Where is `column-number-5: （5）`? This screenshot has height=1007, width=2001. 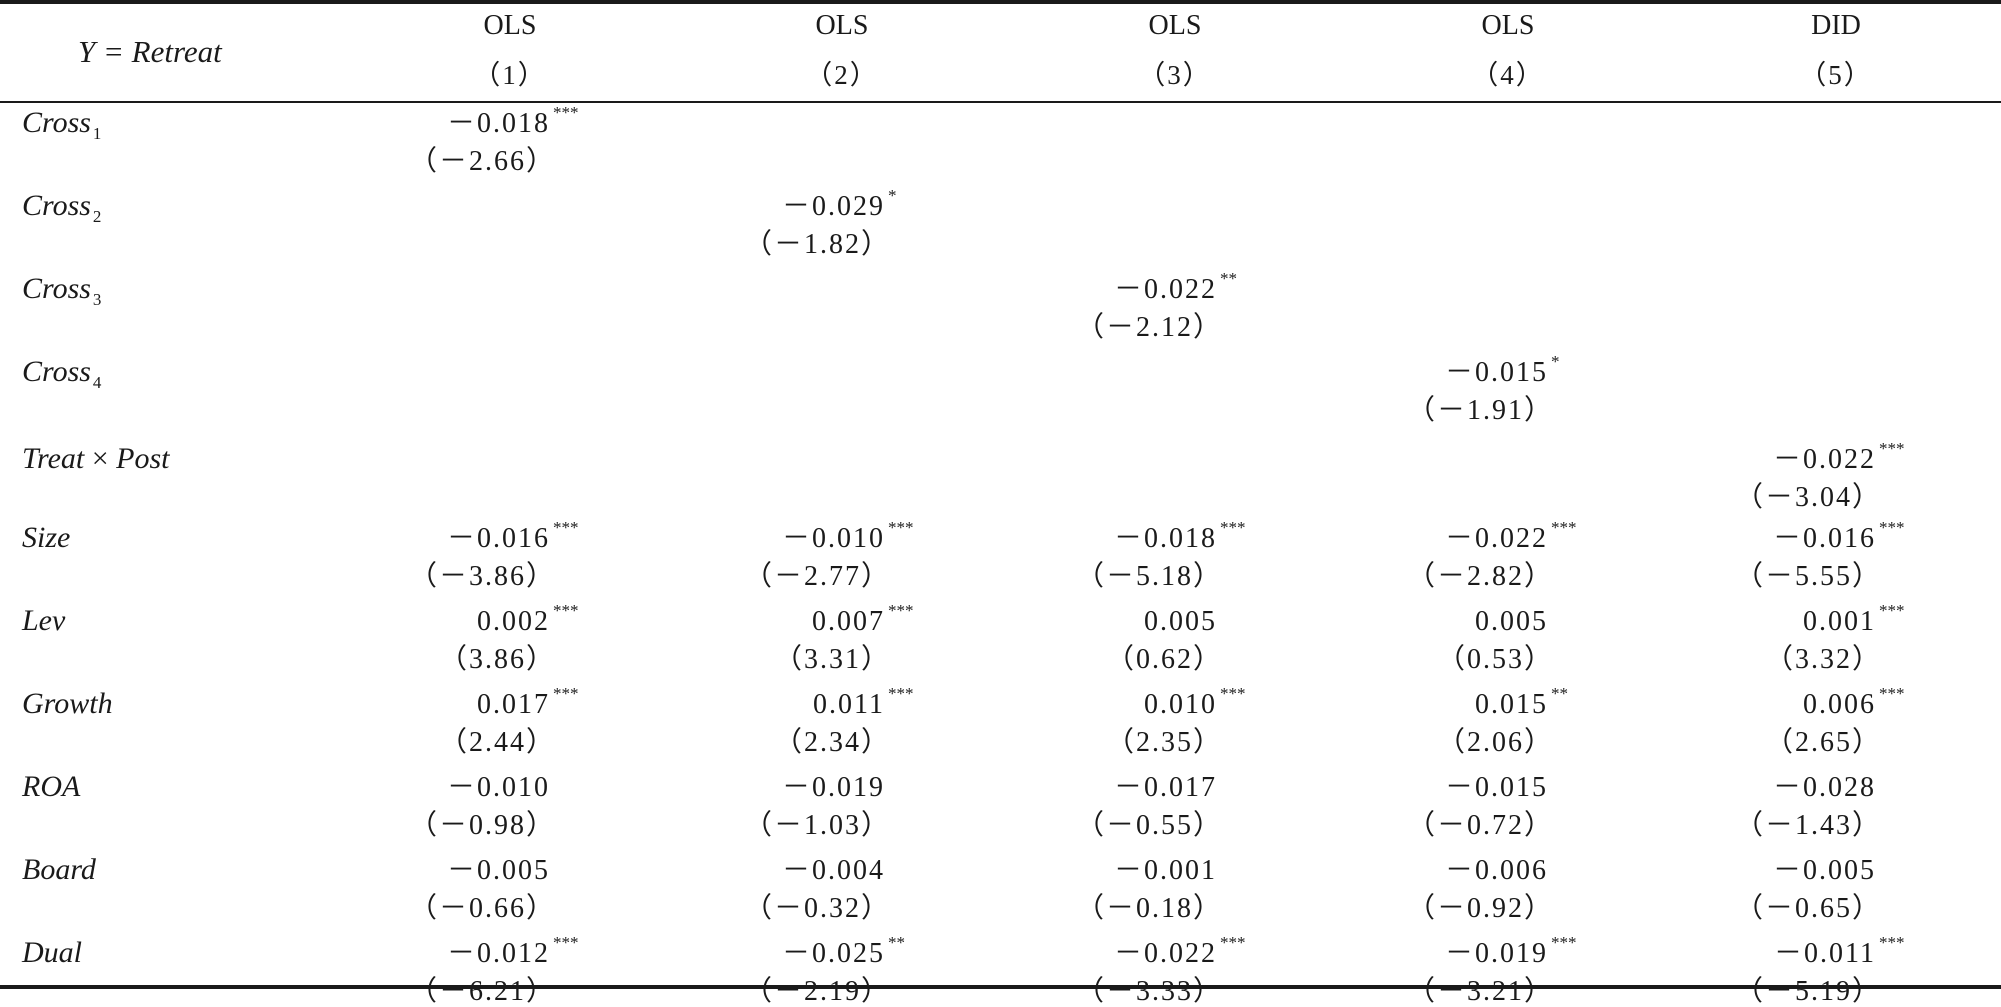 column-number-5: （5） is located at coordinates (1836, 75).